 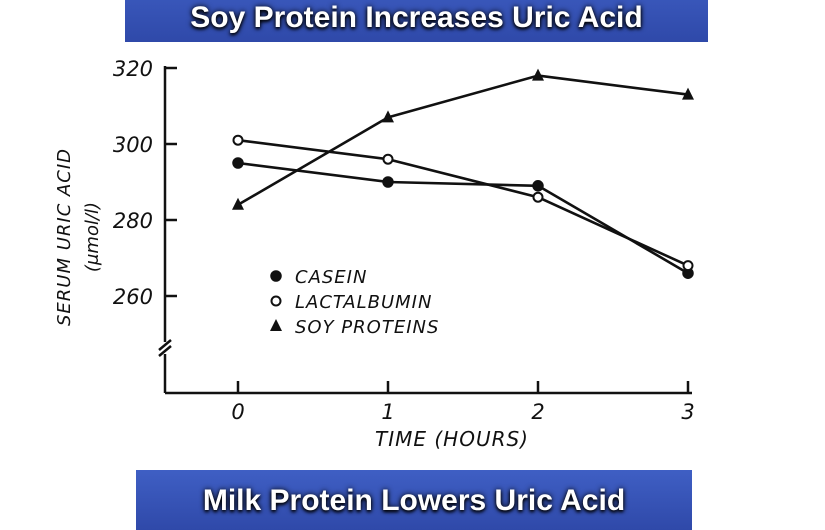 What do you see at coordinates (92, 237) in the screenshot?
I see `y-axis-unit: (μmol/l)` at bounding box center [92, 237].